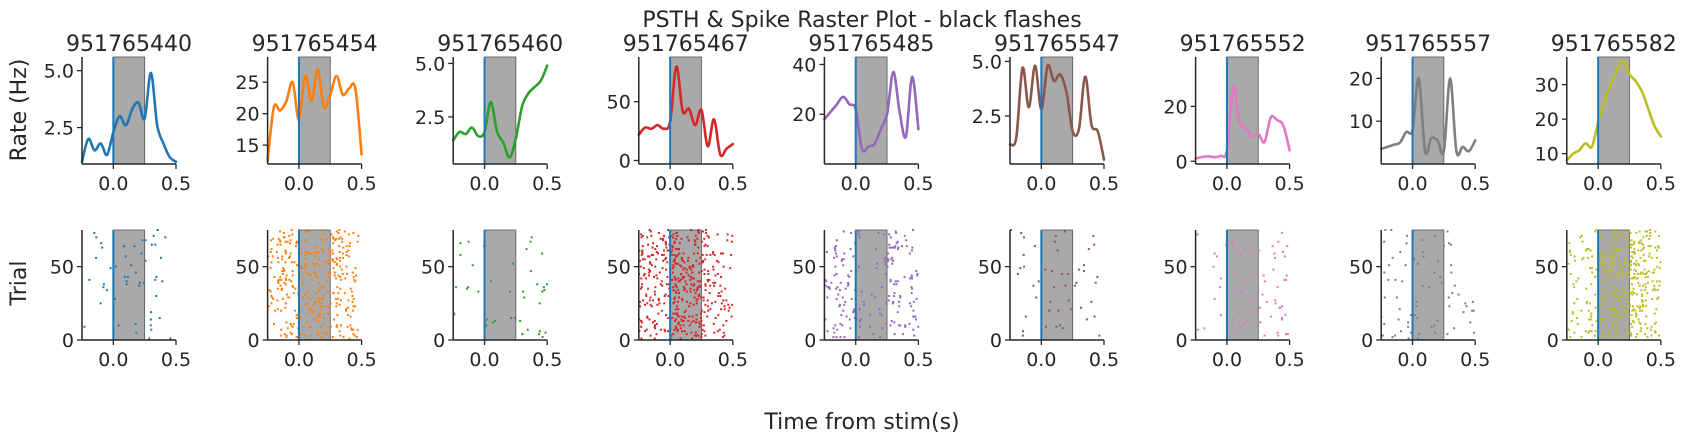 The height and width of the screenshot is (443, 1703). What do you see at coordinates (299, 360) in the screenshot?
I see `raster-x-tick-label: 0.0` at bounding box center [299, 360].